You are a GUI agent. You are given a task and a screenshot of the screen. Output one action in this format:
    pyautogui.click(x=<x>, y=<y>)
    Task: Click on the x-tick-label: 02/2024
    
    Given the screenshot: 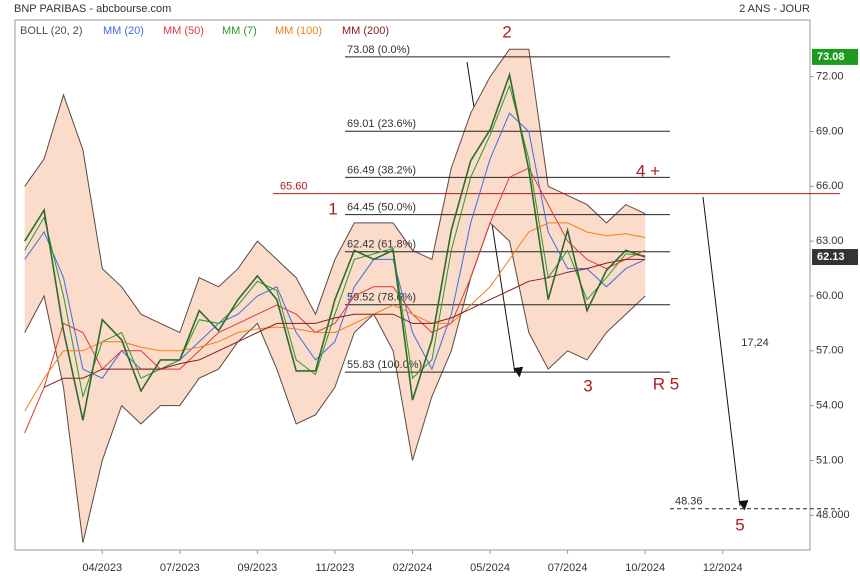 What is the action you would take?
    pyautogui.click(x=413, y=568)
    